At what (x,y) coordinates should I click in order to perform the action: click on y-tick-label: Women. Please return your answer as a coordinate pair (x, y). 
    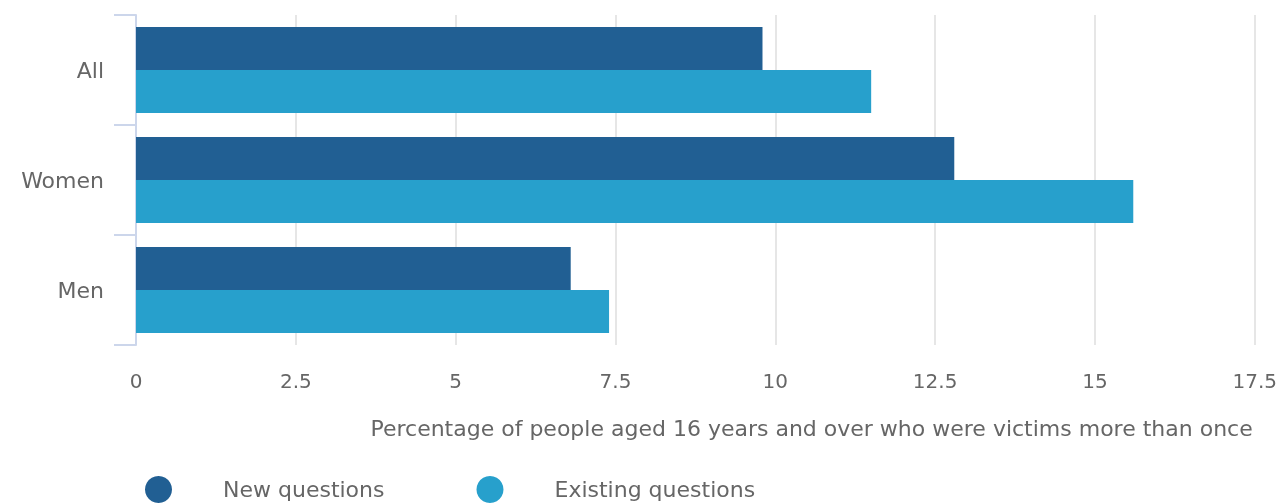
    Looking at the image, I should click on (62, 180).